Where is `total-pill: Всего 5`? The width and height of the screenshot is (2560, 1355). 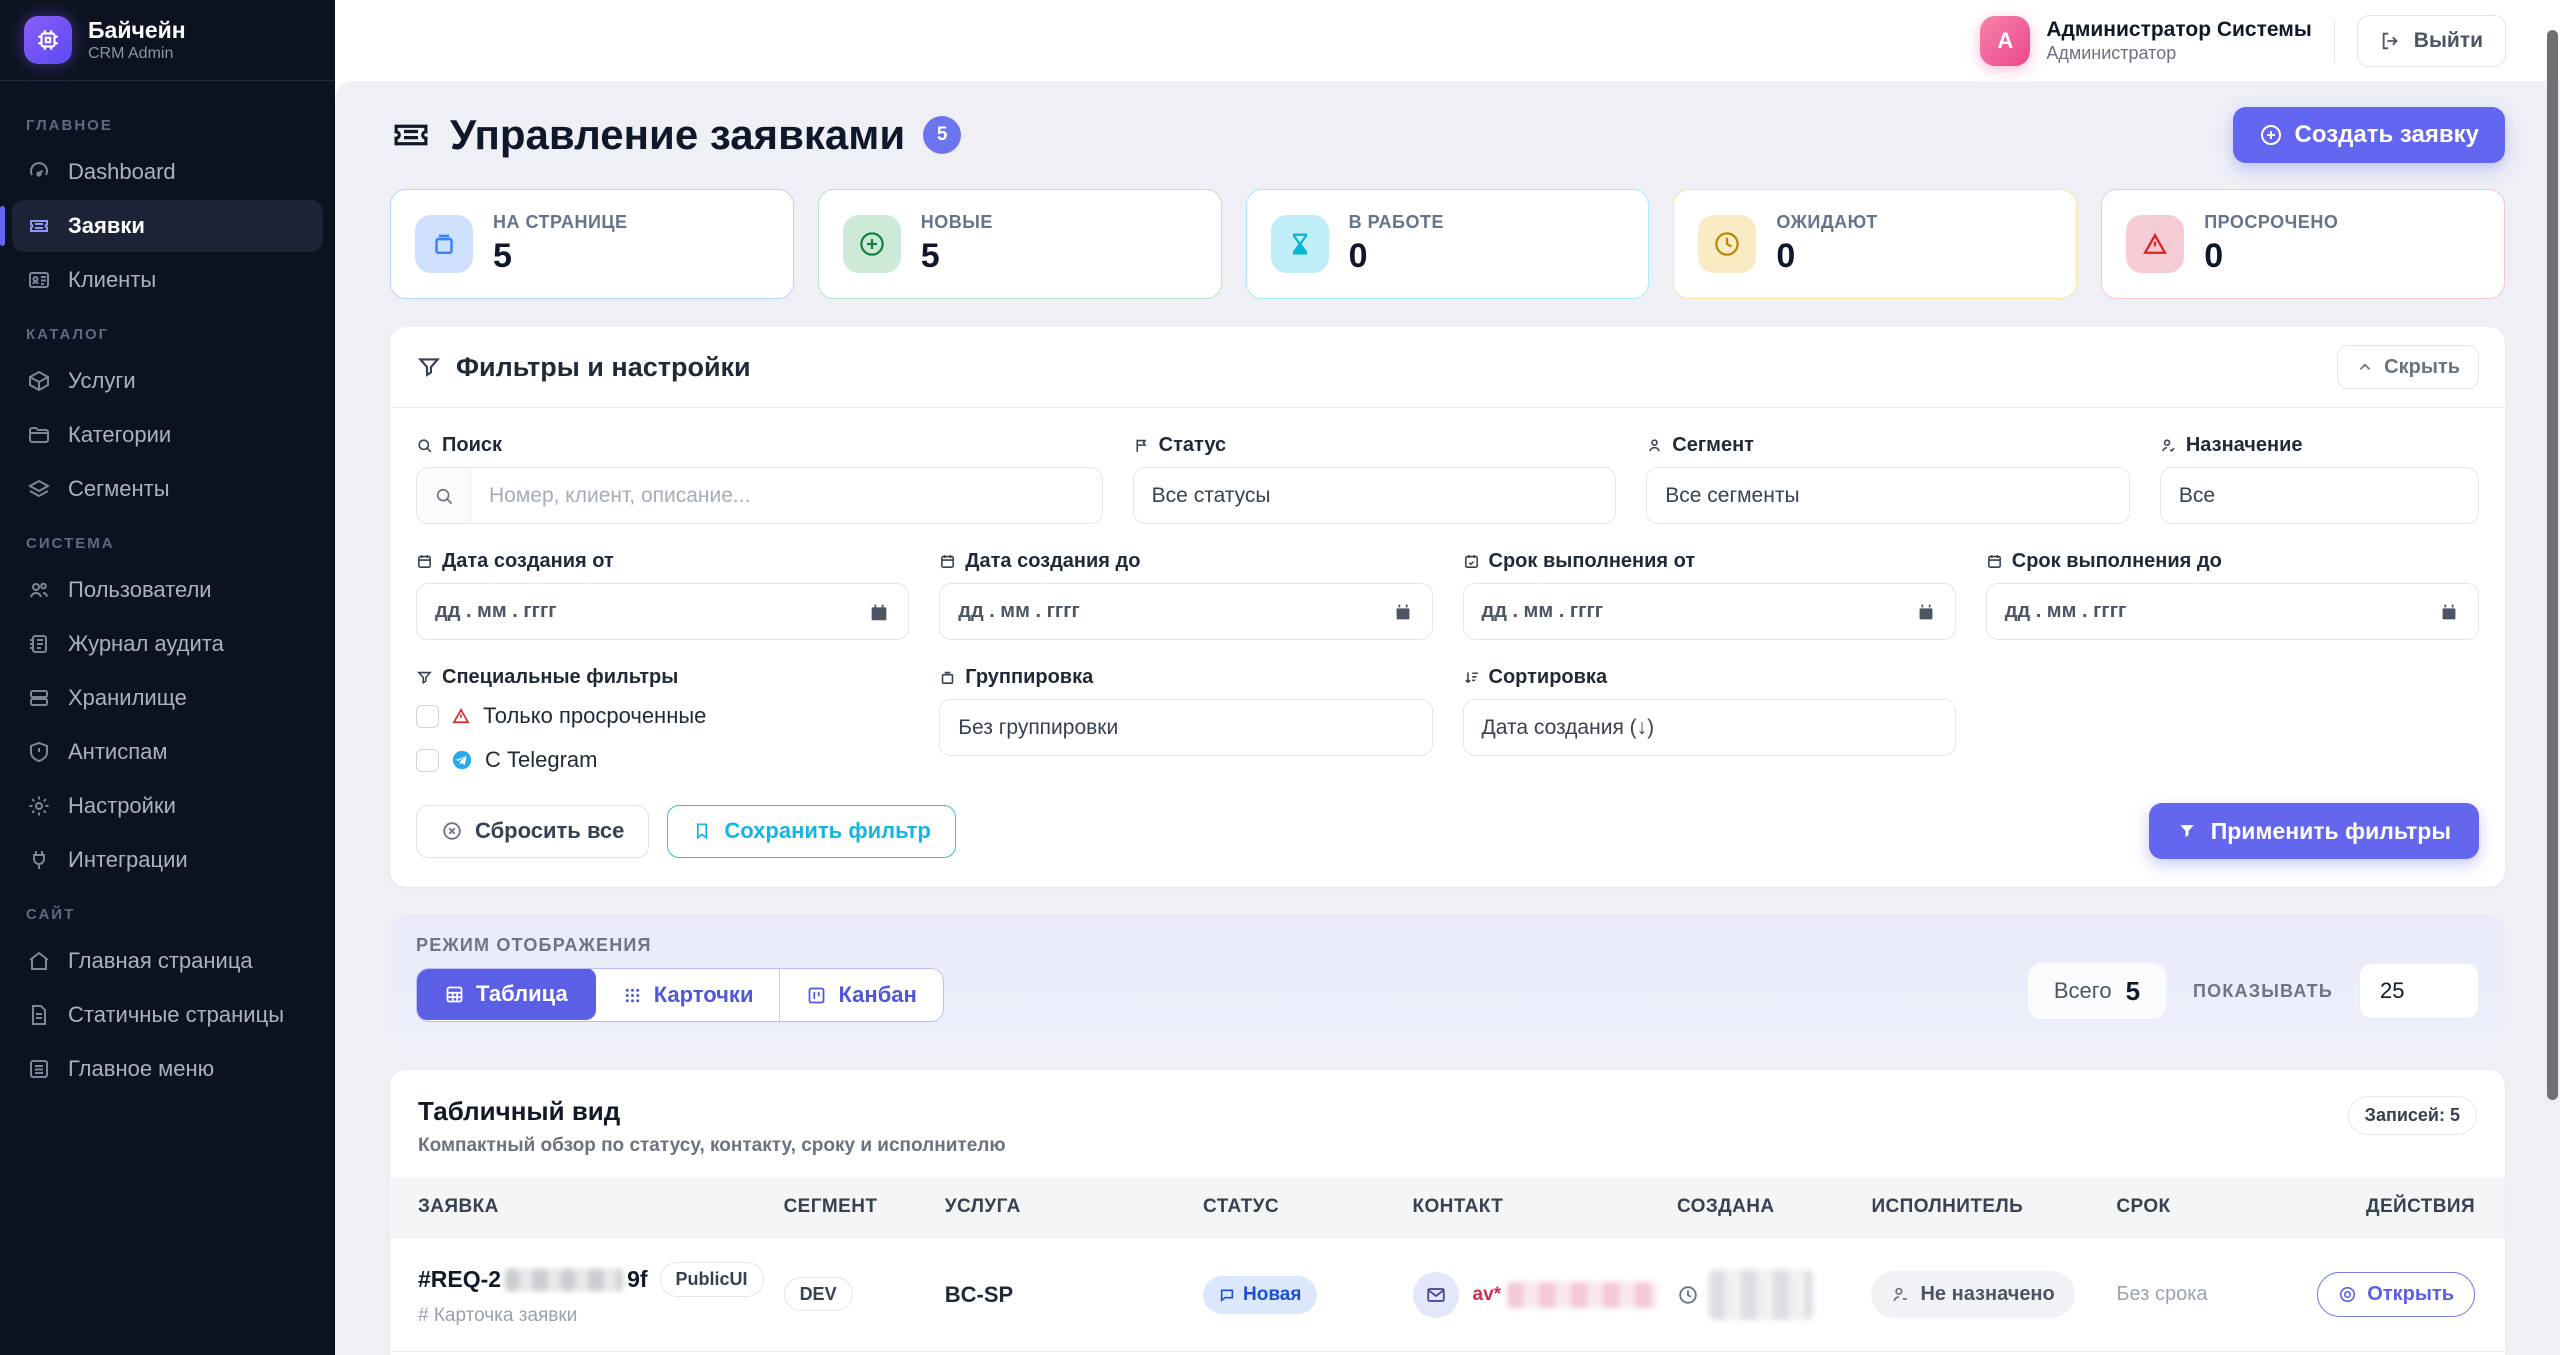
total-pill: Всего 5 is located at coordinates (2097, 991).